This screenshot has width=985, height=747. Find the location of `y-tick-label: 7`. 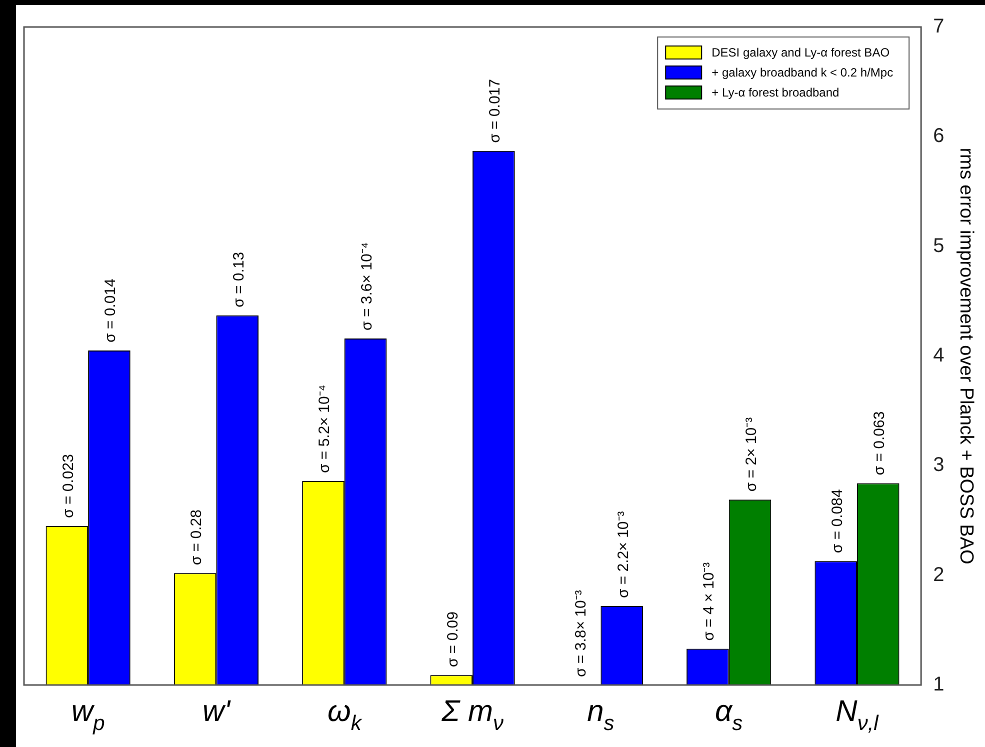

y-tick-label: 7 is located at coordinates (938, 27).